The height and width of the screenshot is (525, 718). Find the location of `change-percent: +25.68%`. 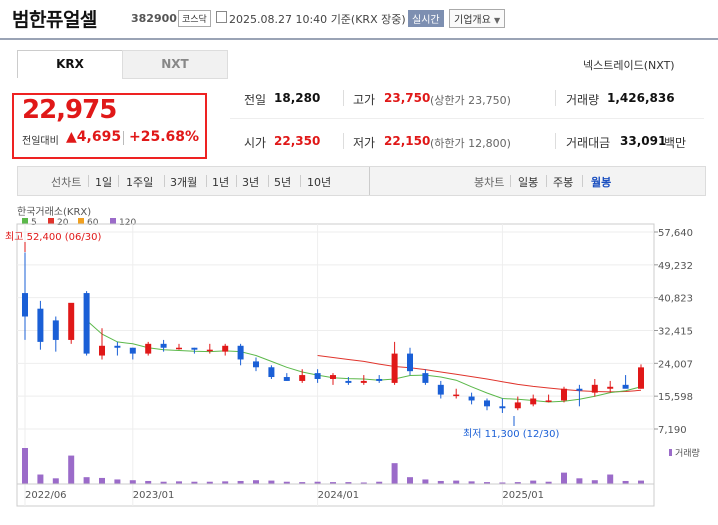

change-percent: +25.68% is located at coordinates (164, 137).